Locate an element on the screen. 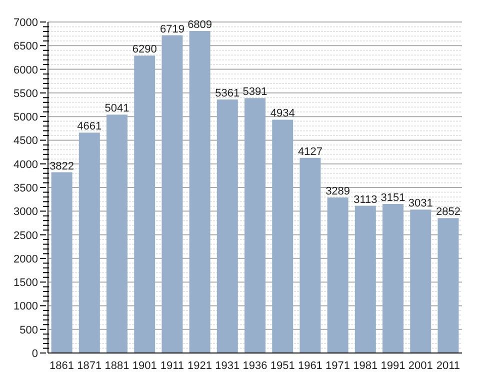 The image size is (488, 373). y-tick-label: 1500 is located at coordinates (26, 283).